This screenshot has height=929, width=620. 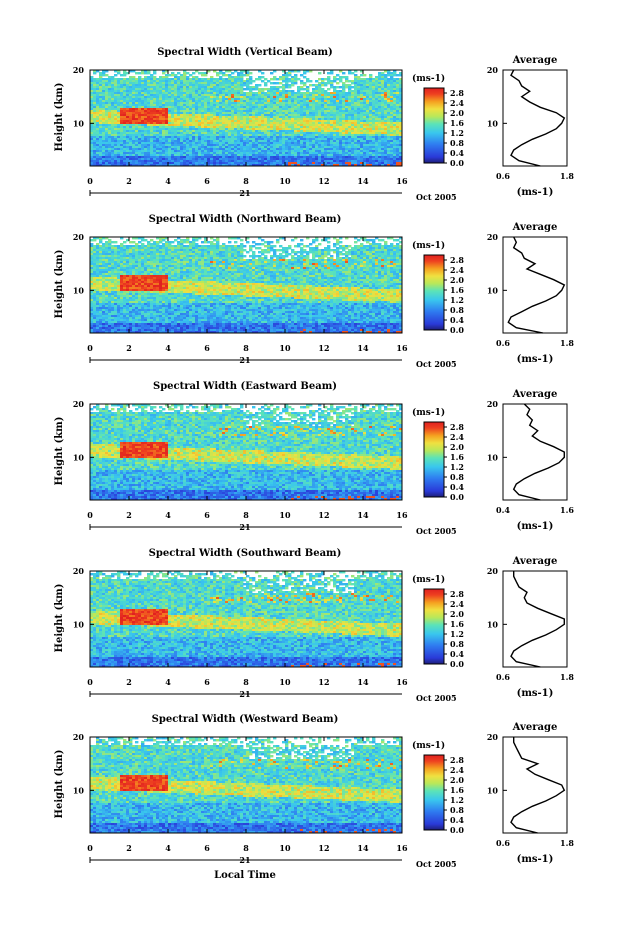 What do you see at coordinates (168, 181) in the screenshot?
I see `x-tick-label: 4` at bounding box center [168, 181].